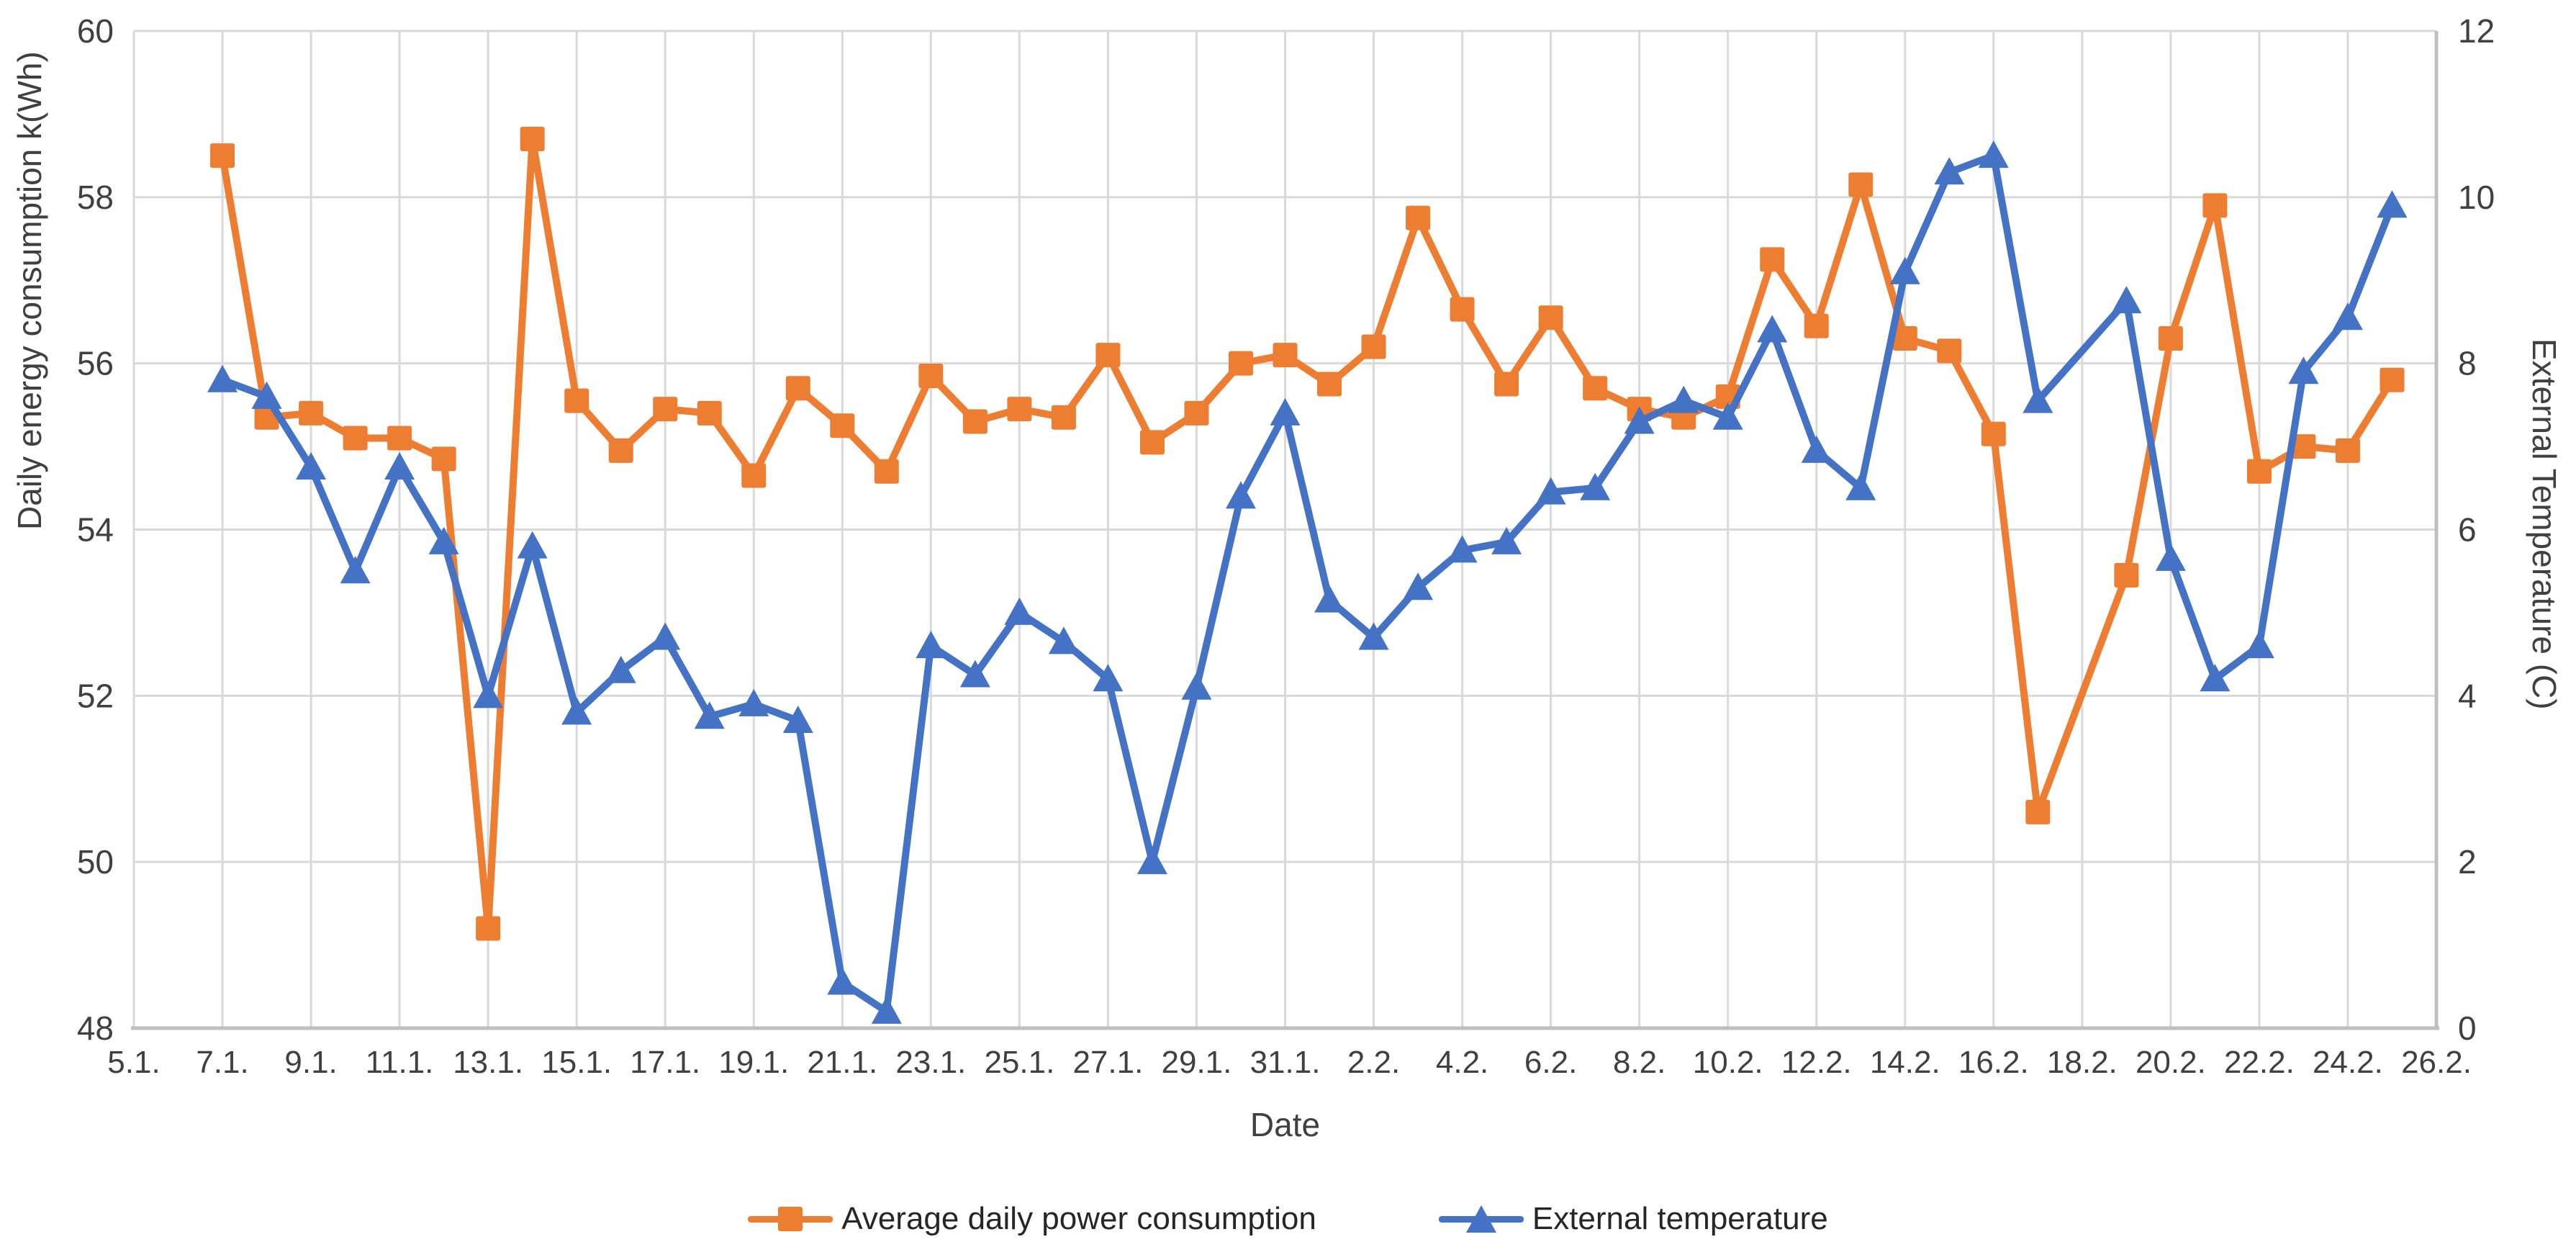 This screenshot has width=2576, height=1260. Describe the element at coordinates (96, 31) in the screenshot. I see `left-tick-label: 60` at that location.